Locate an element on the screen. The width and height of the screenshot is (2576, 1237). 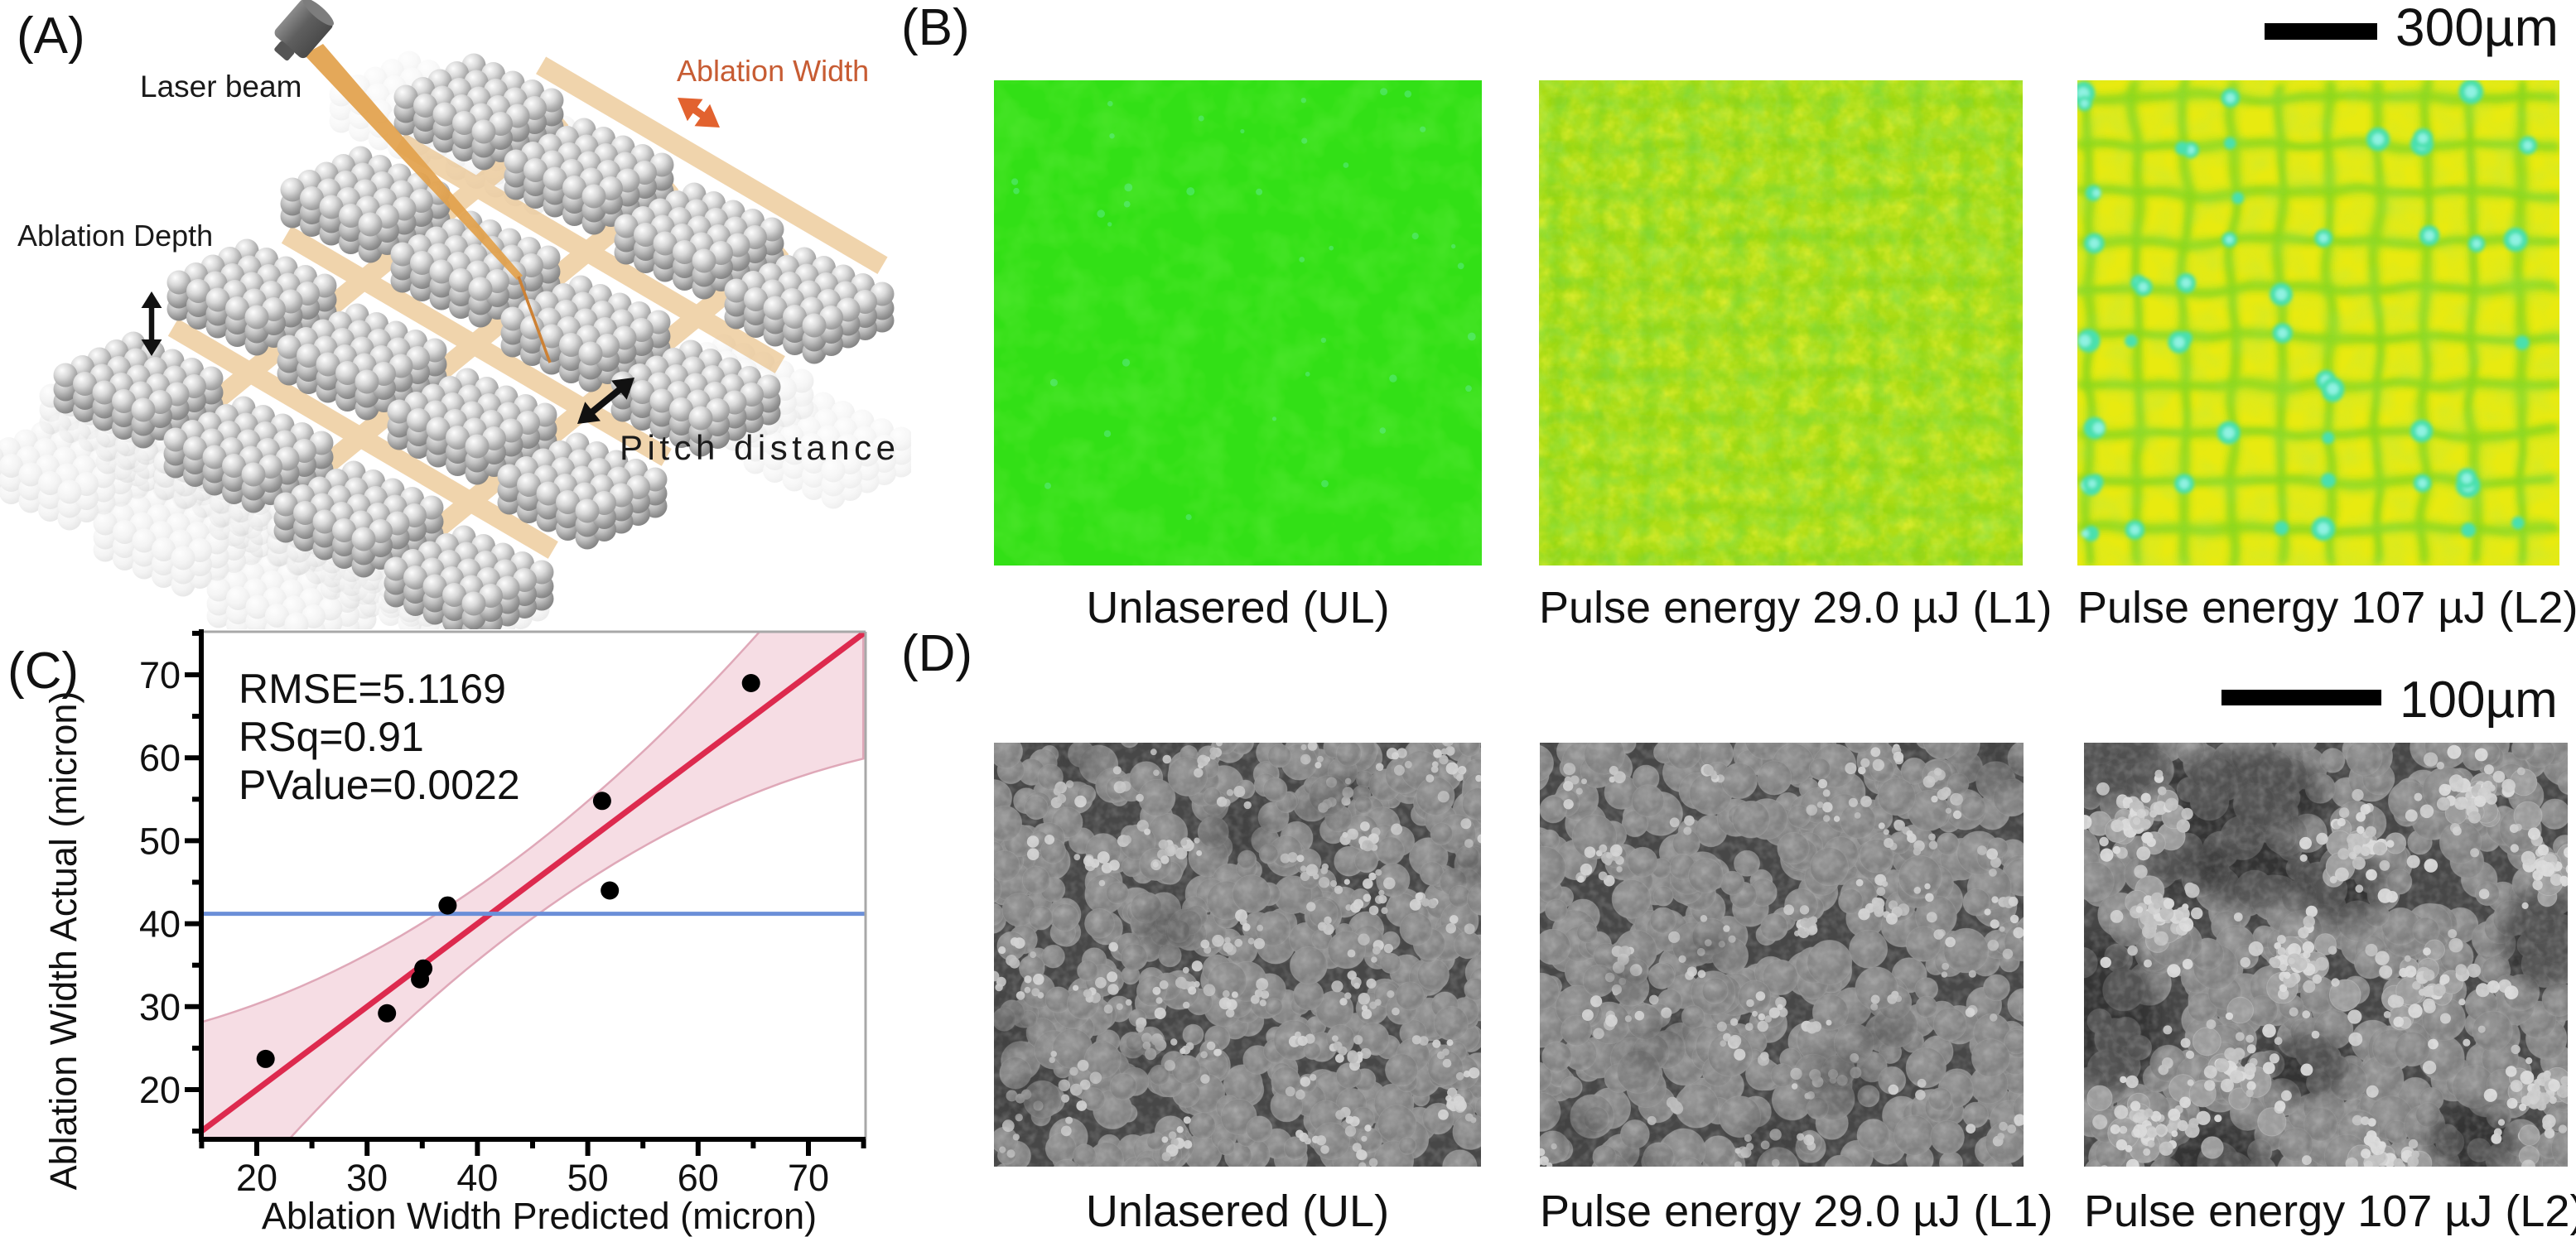
svg-text: (C) is located at coordinates (43, 671).